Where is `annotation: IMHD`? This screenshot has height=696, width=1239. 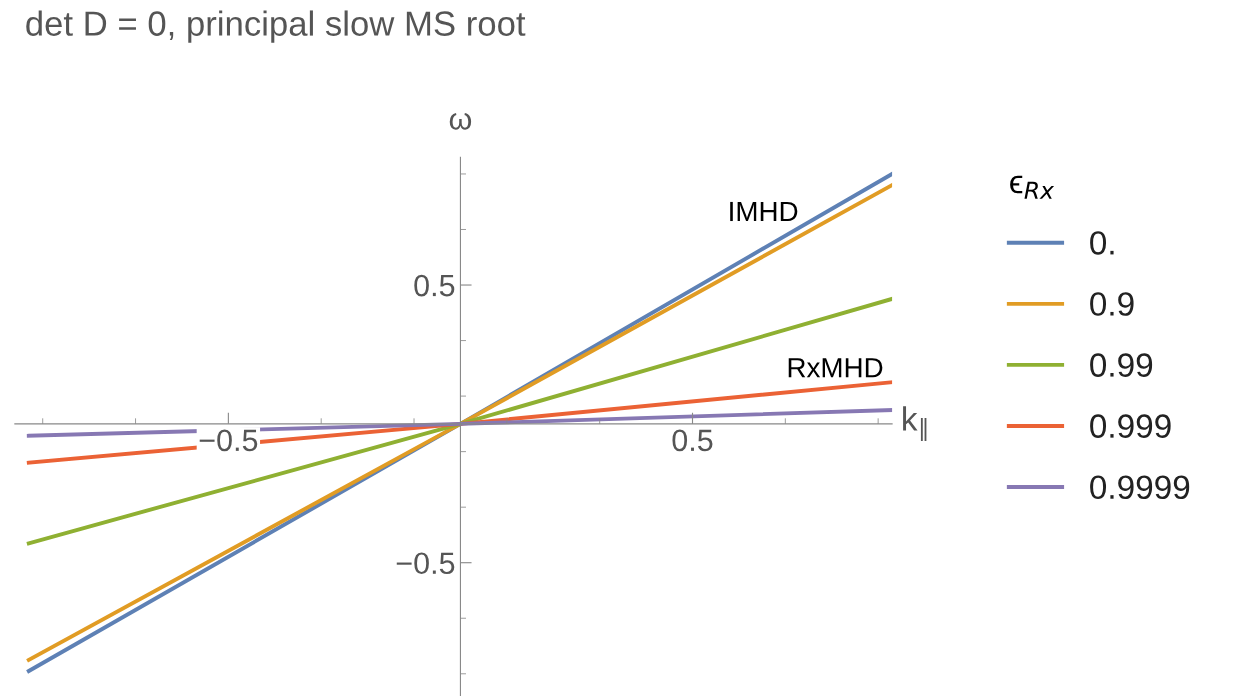
annotation: IMHD is located at coordinates (764, 211).